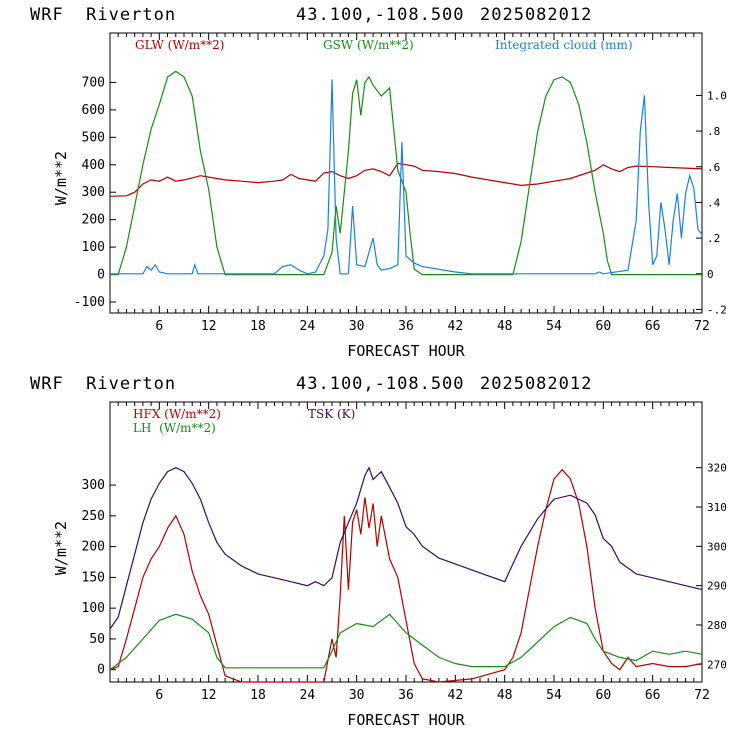  Describe the element at coordinates (717, 468) in the screenshot. I see `right-tick-label: 320` at that location.